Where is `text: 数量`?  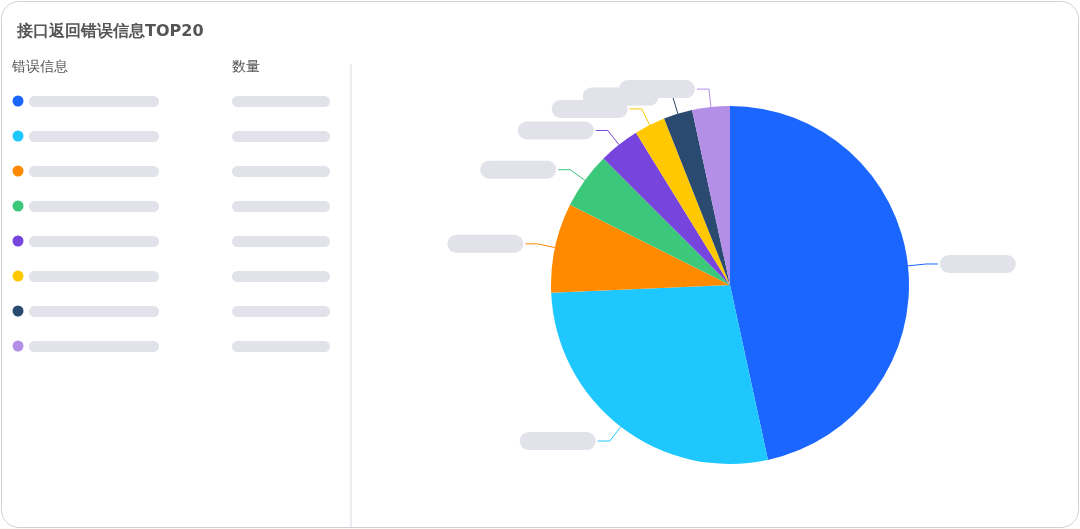
text: 数量 is located at coordinates (246, 67).